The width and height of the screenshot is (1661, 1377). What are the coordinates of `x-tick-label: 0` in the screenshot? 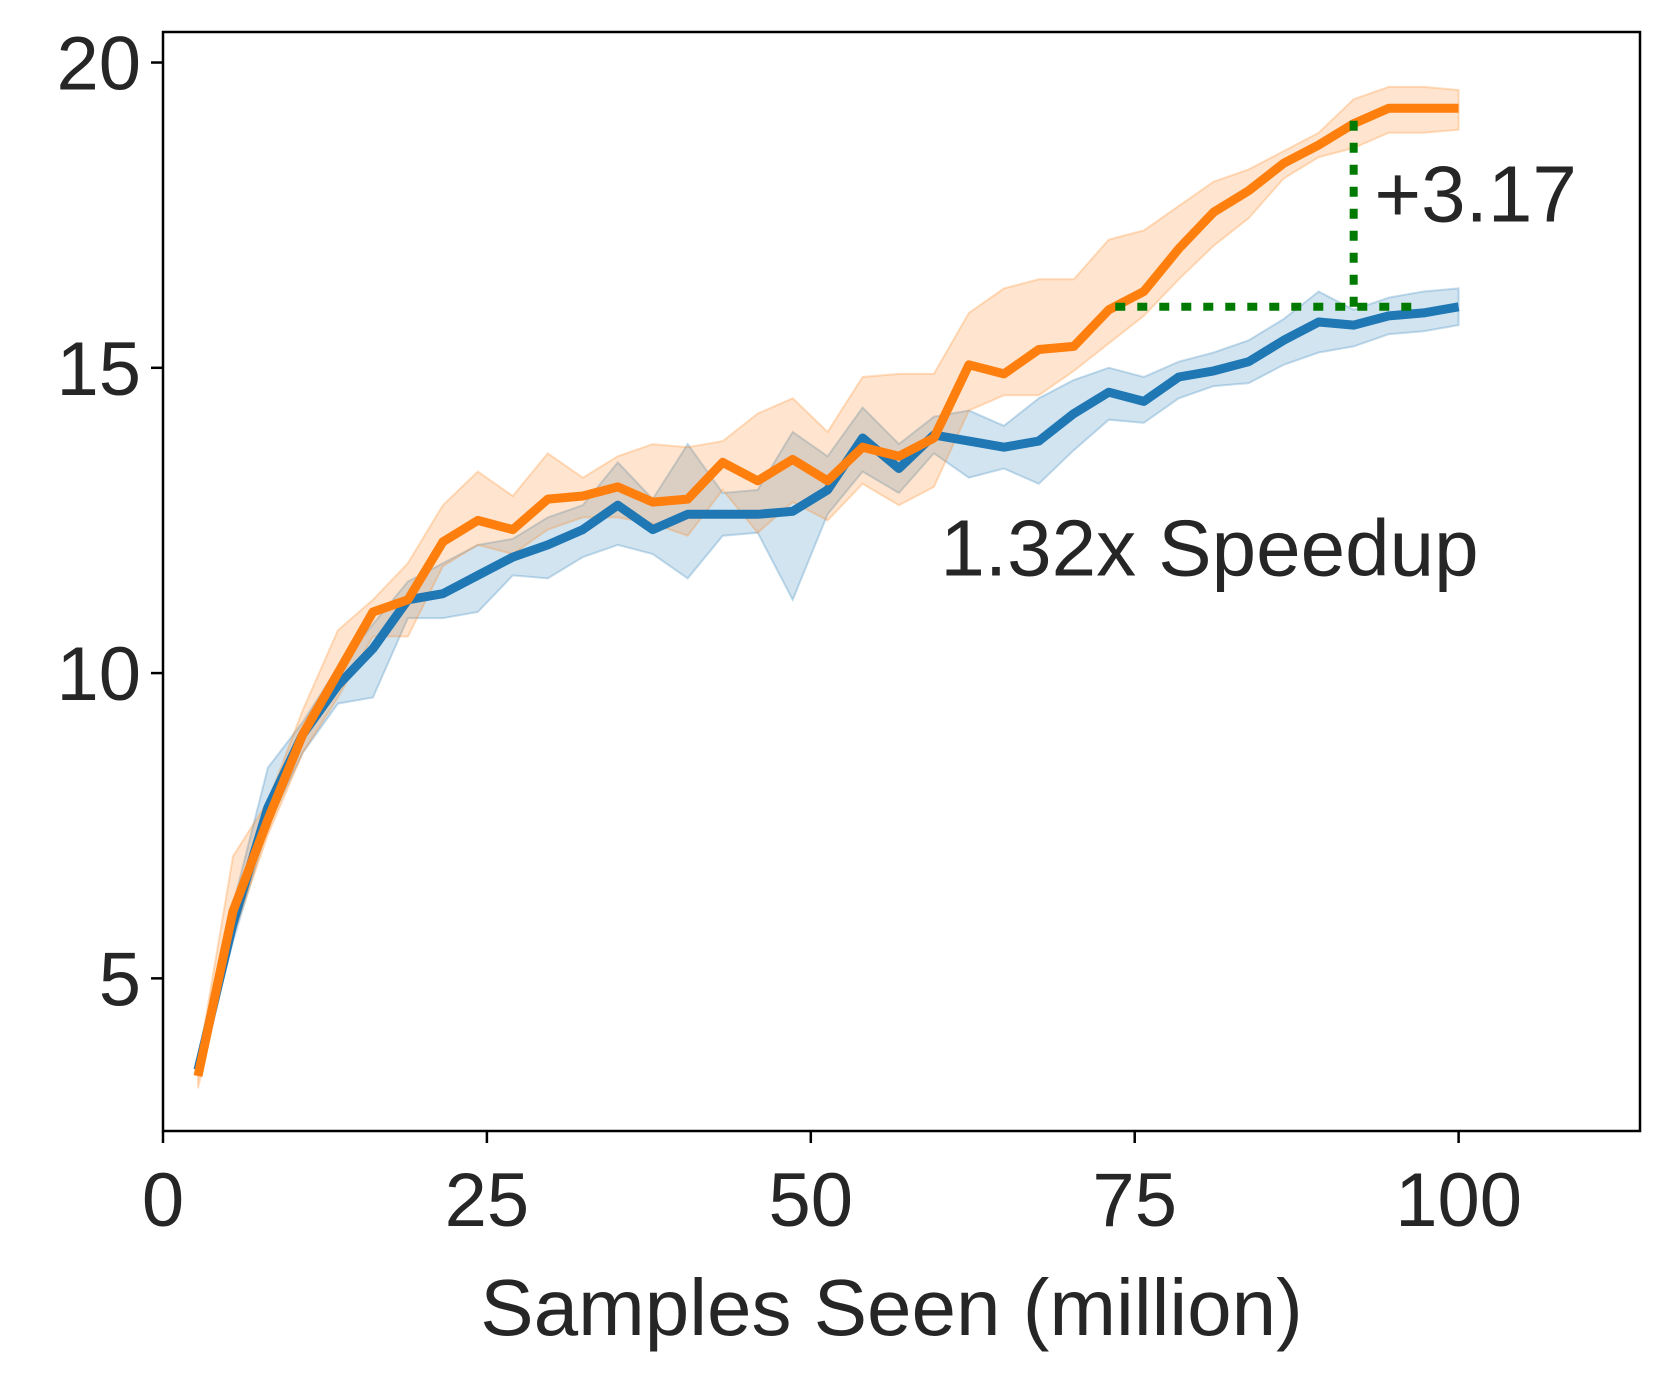 It's located at (163, 1200).